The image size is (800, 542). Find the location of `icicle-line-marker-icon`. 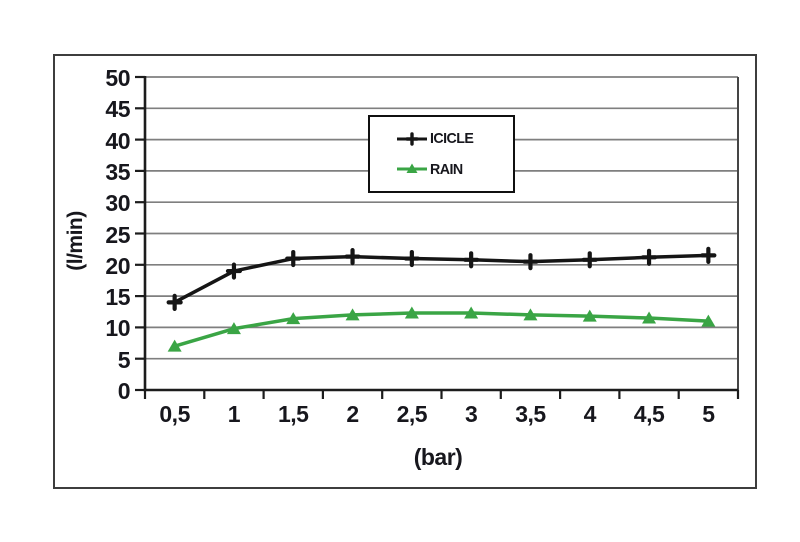

icicle-line-marker-icon is located at coordinates (412, 139).